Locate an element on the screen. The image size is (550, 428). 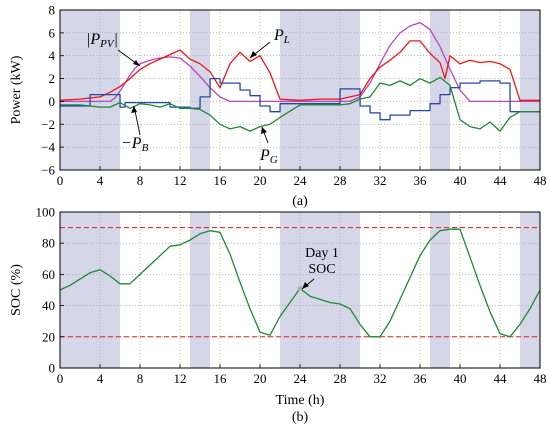
grid-arrowhead is located at coordinates (264, 130).